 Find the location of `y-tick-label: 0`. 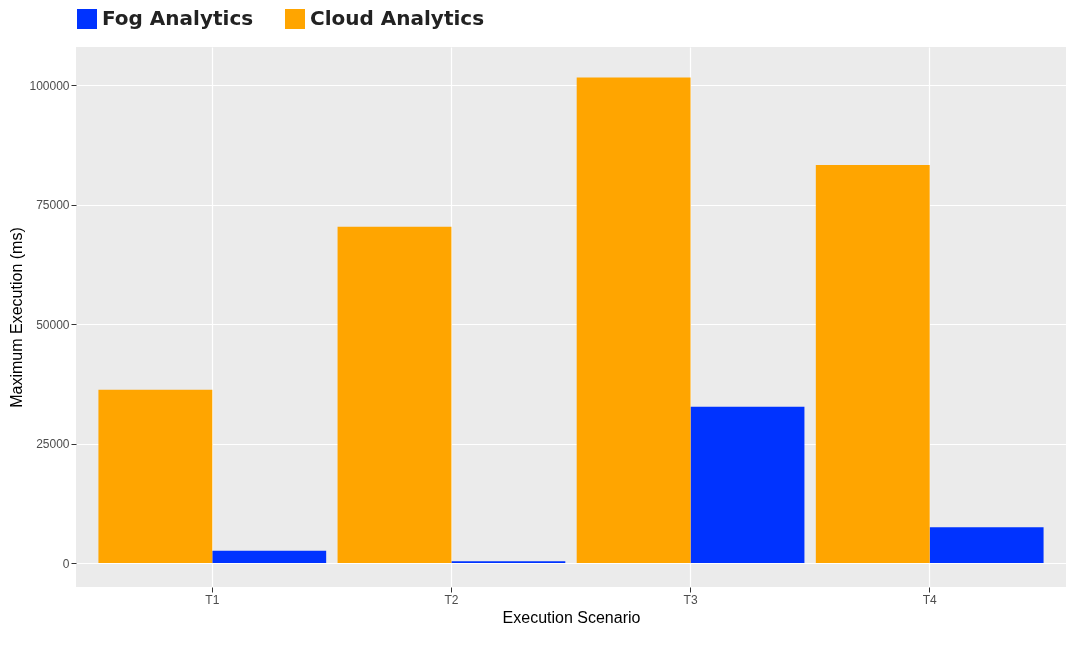

y-tick-label: 0 is located at coordinates (66, 563).